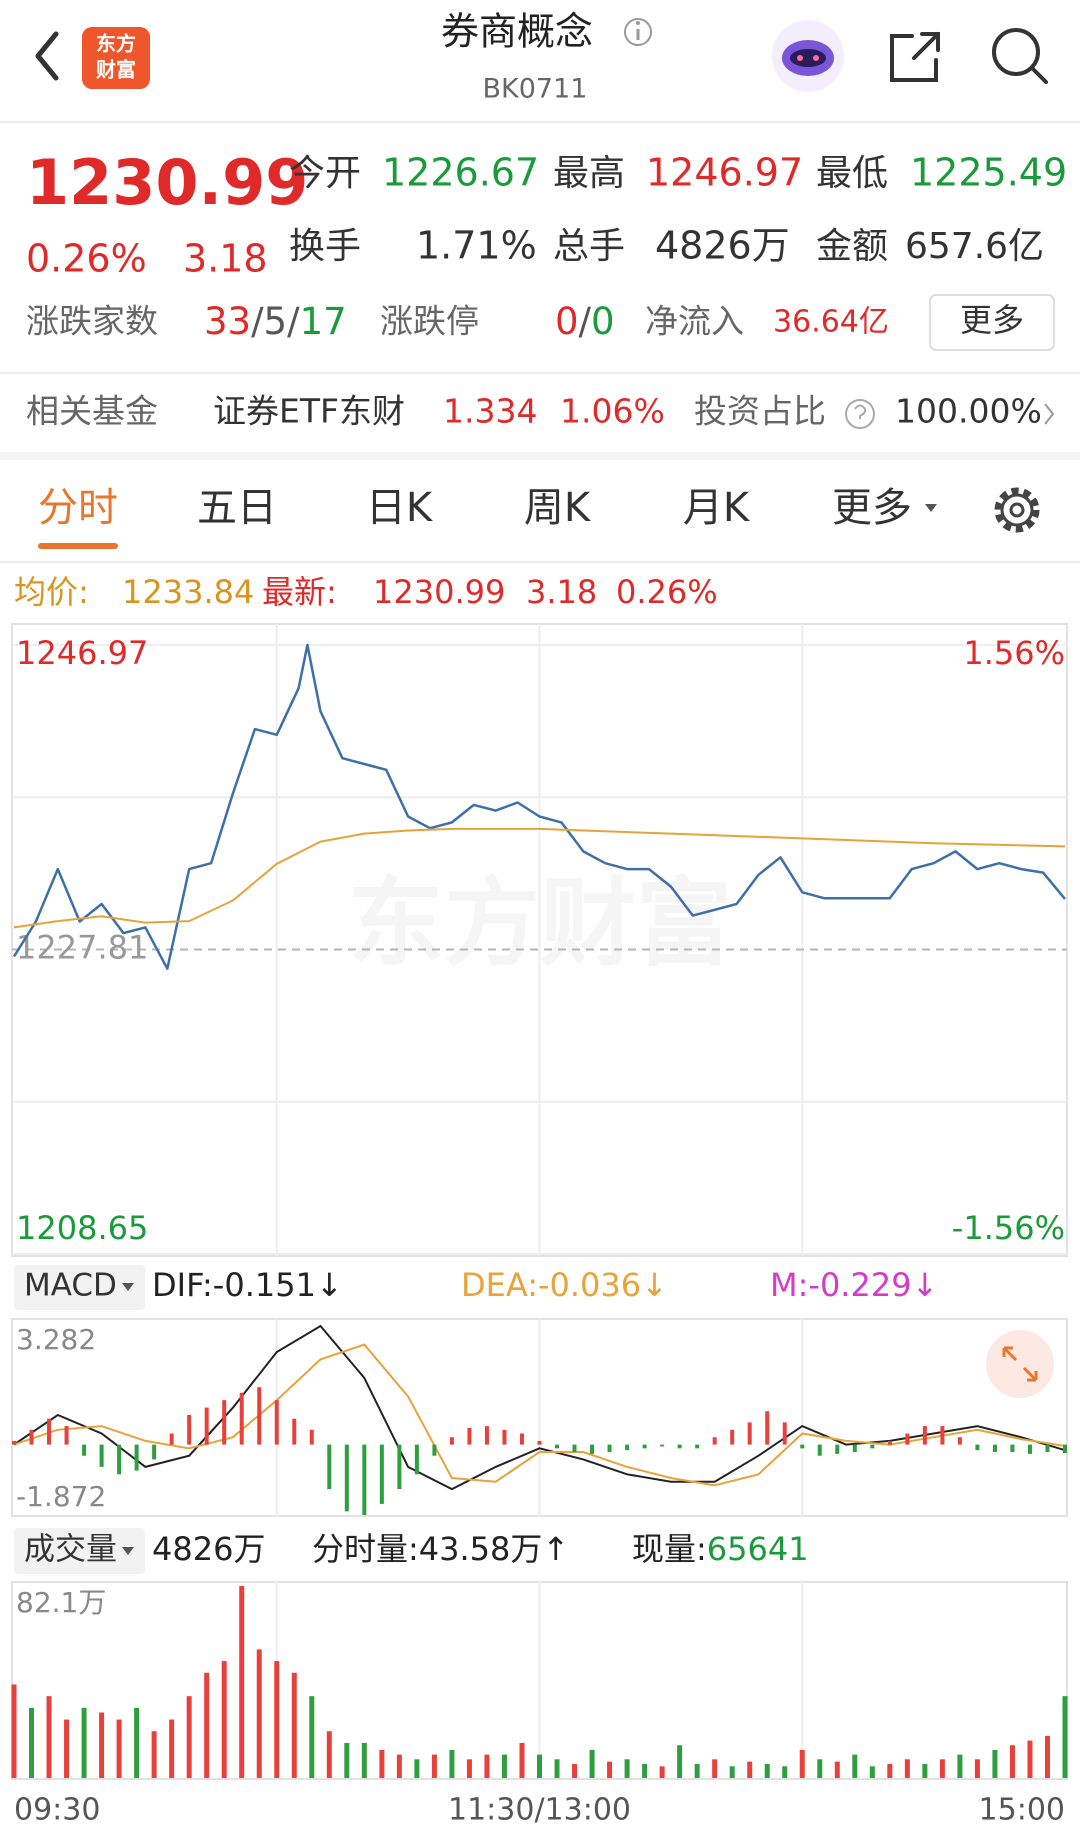 Image resolution: width=1080 pixels, height=1830 pixels. Describe the element at coordinates (325, 173) in the screenshot. I see `field-label: 今开` at that location.